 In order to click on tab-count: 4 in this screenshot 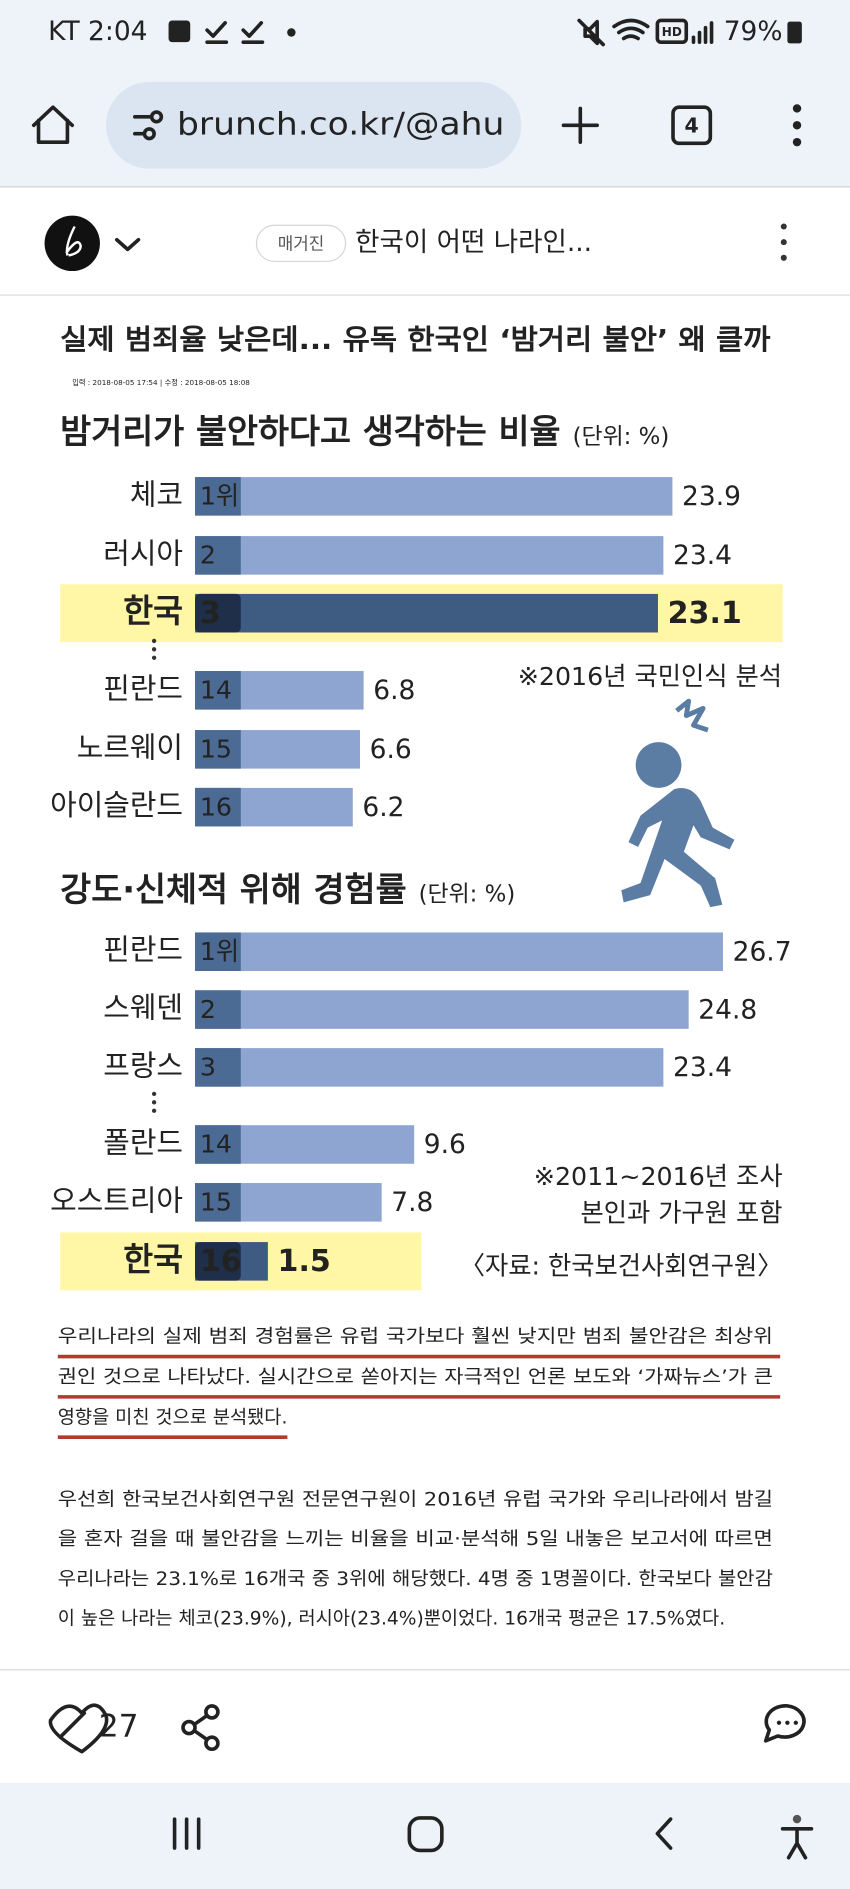, I will do `click(692, 125)`.